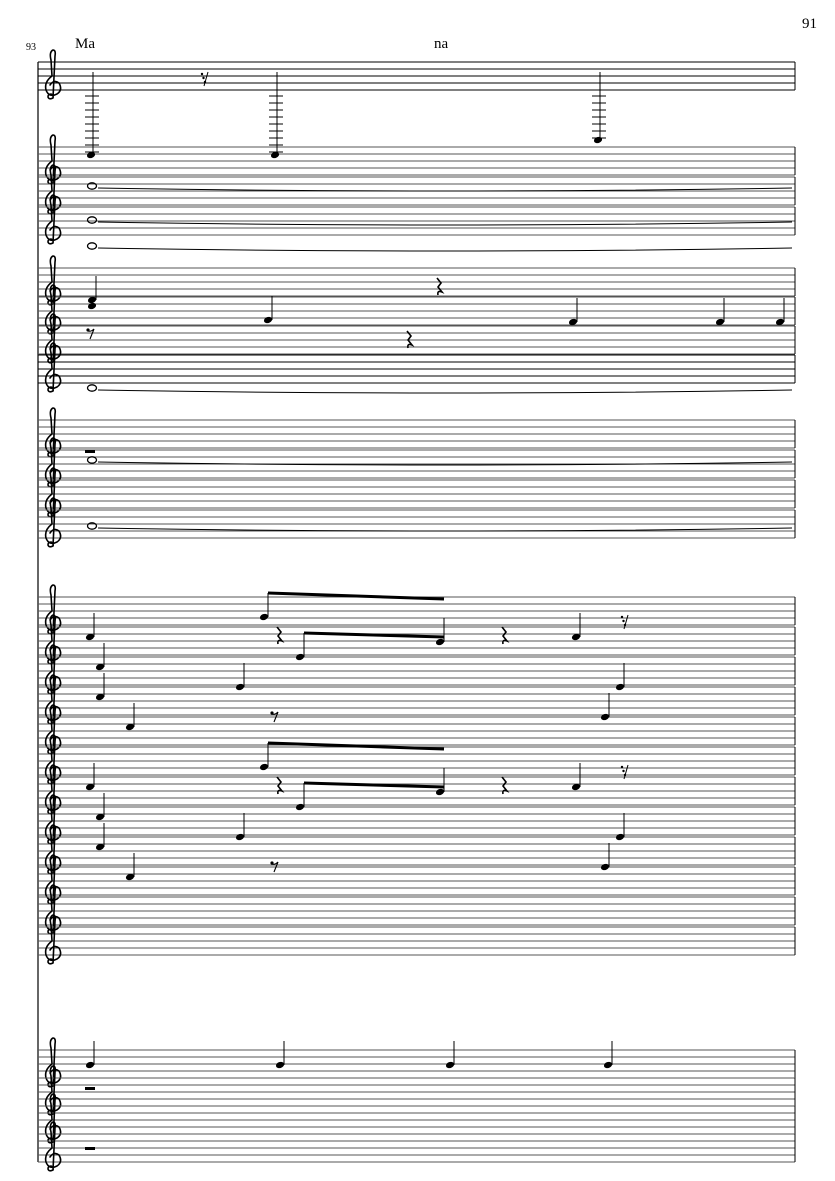  Describe the element at coordinates (85, 44) in the screenshot. I see `lyric-syllable: Ma` at that location.